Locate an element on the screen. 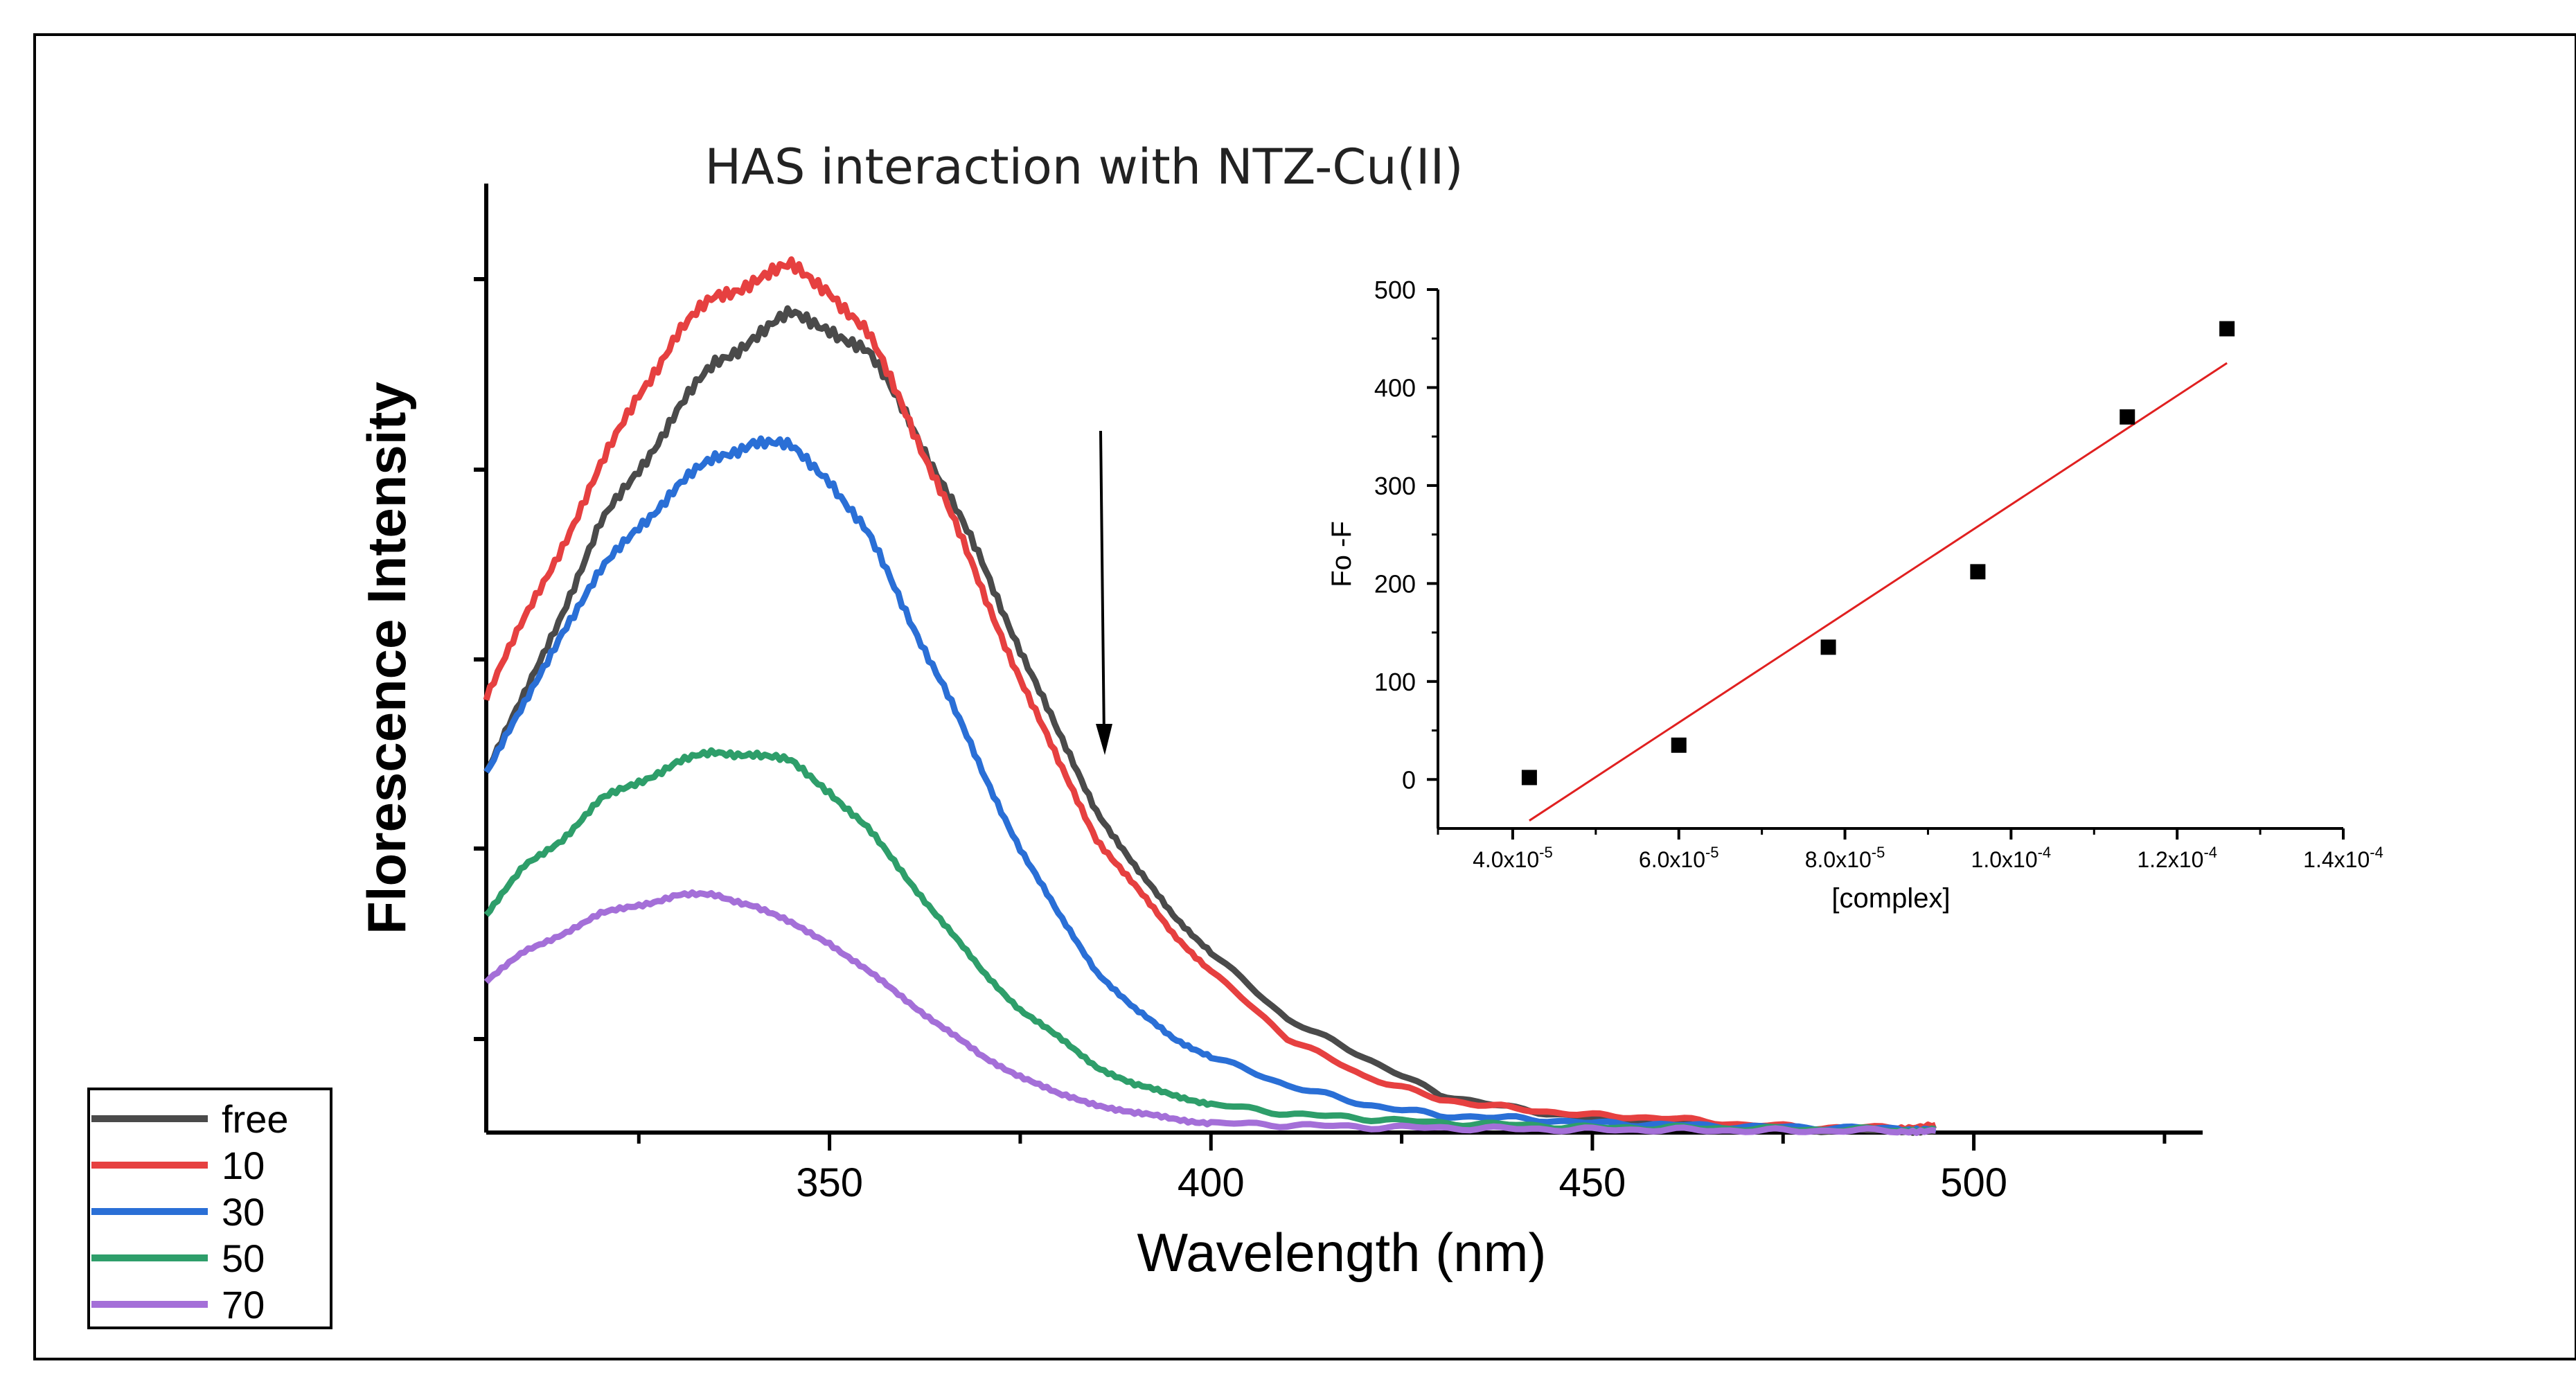 The width and height of the screenshot is (2576, 1384). inset-x-tick-label: 1.0x10⁻⁴ is located at coordinates (2011, 858).